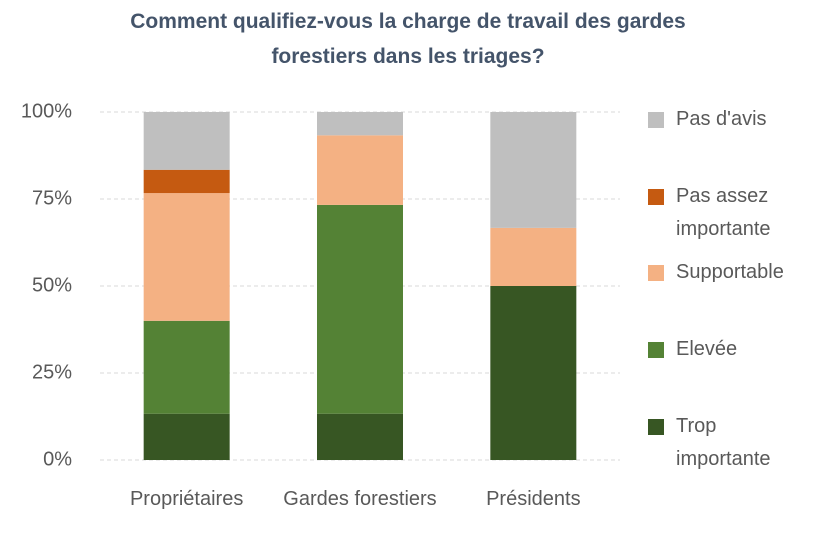 This screenshot has width=817, height=542. I want to click on x-tick-label: Propriétaires, so click(186, 499).